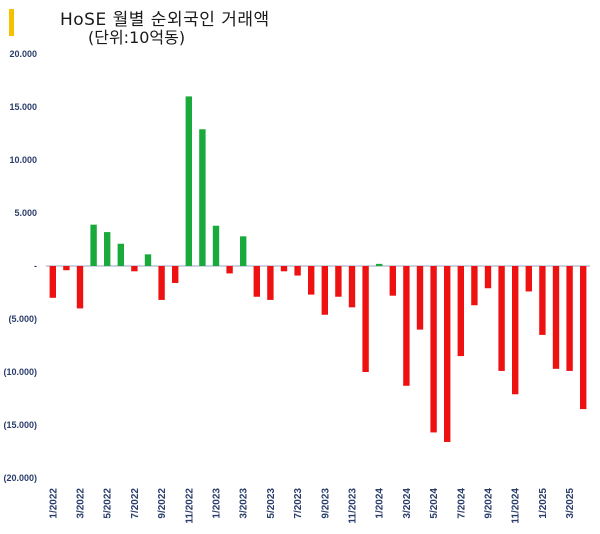 The image size is (600, 534). What do you see at coordinates (325, 503) in the screenshot?
I see `x-tick-label: 9/2023` at bounding box center [325, 503].